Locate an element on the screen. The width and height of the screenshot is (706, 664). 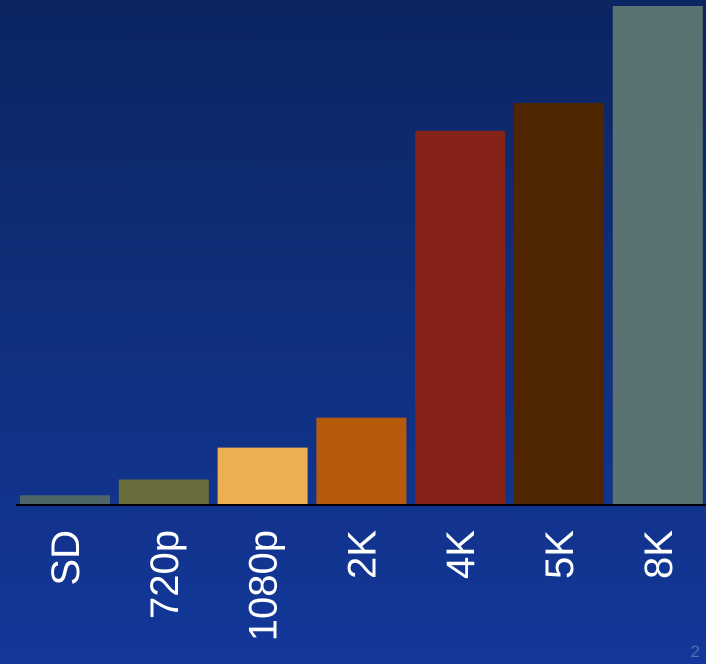
tick-label-1080p: 1080p is located at coordinates (264, 585).